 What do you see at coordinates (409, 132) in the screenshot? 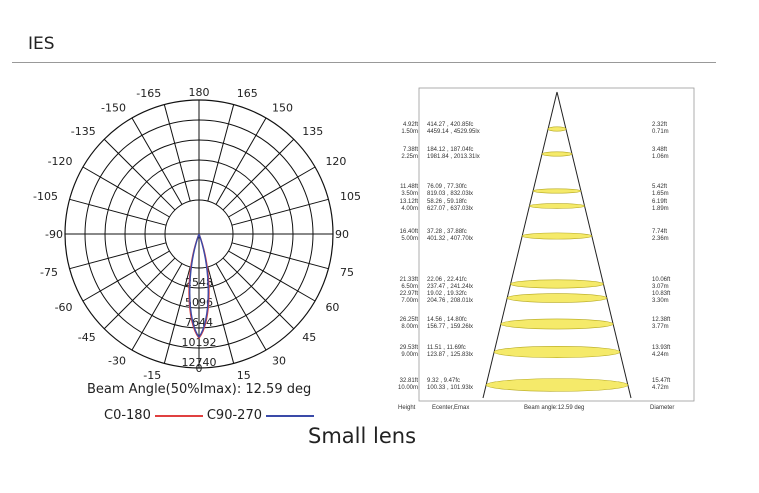
I see `row-height-m: 1.50m` at bounding box center [409, 132].